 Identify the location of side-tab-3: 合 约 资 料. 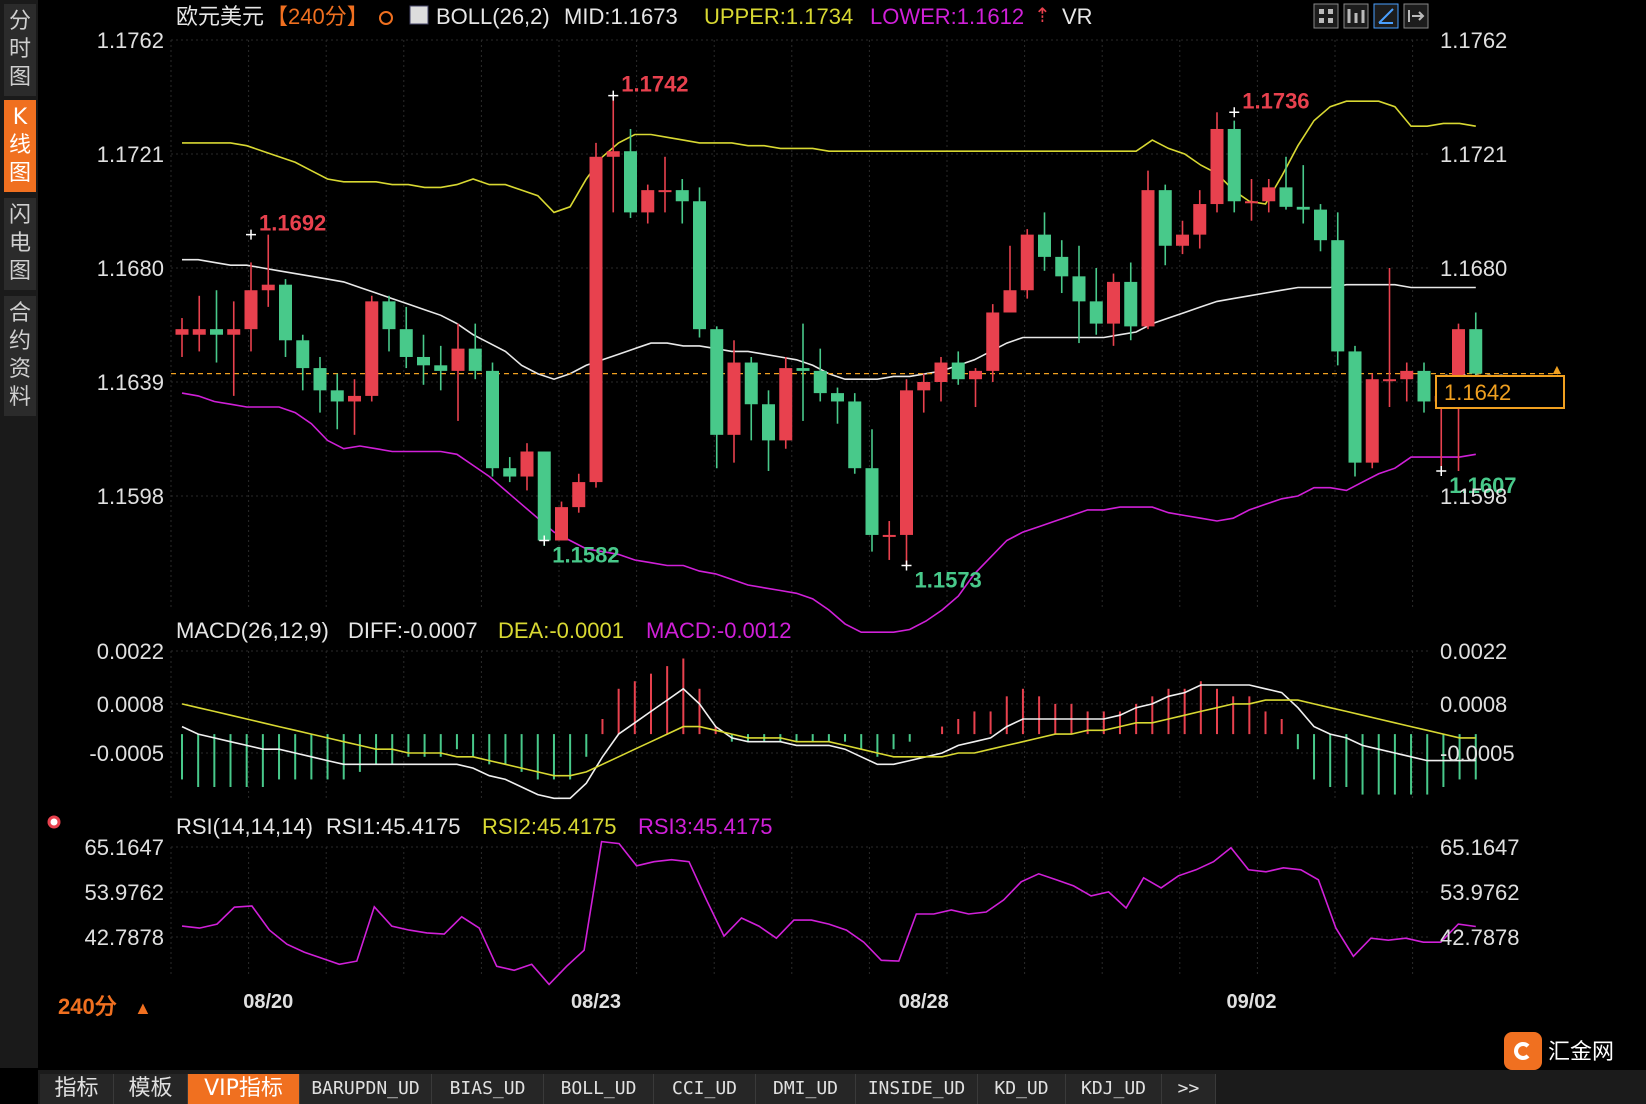
(20, 356).